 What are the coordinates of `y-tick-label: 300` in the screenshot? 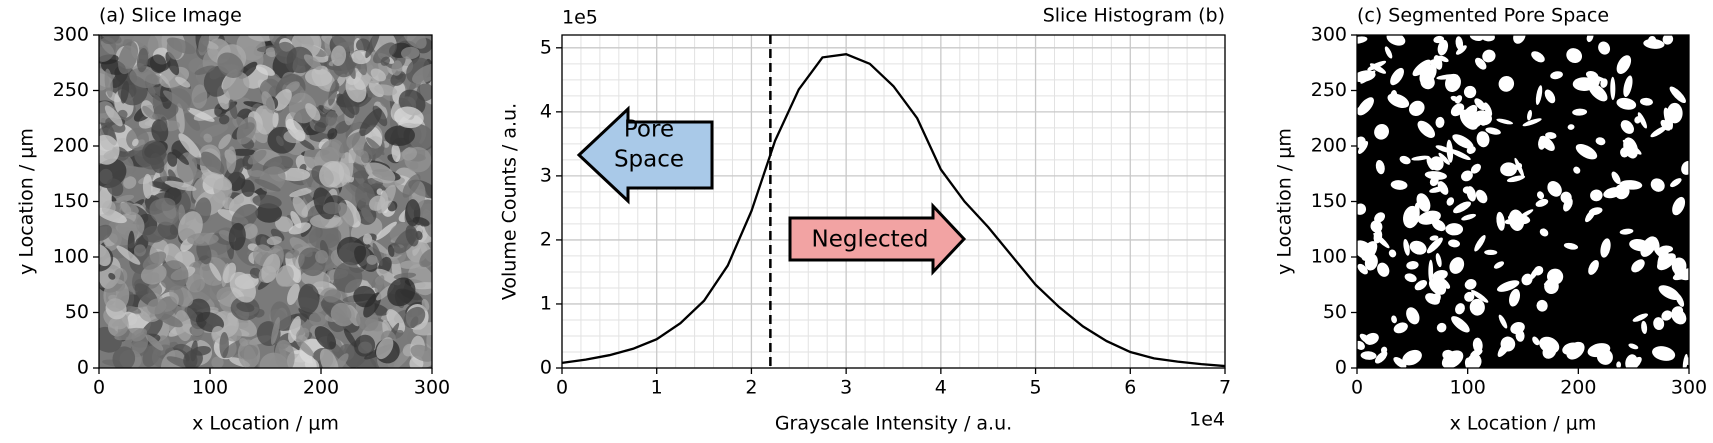 It's located at (71, 35).